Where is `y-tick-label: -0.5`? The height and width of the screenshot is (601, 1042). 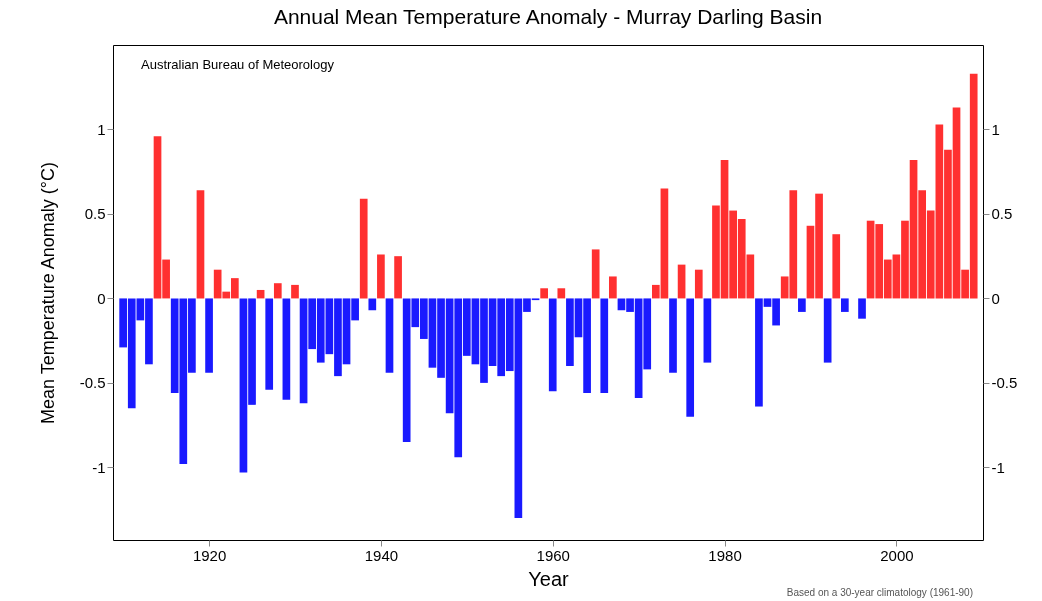 y-tick-label: -0.5 is located at coordinates (92, 383).